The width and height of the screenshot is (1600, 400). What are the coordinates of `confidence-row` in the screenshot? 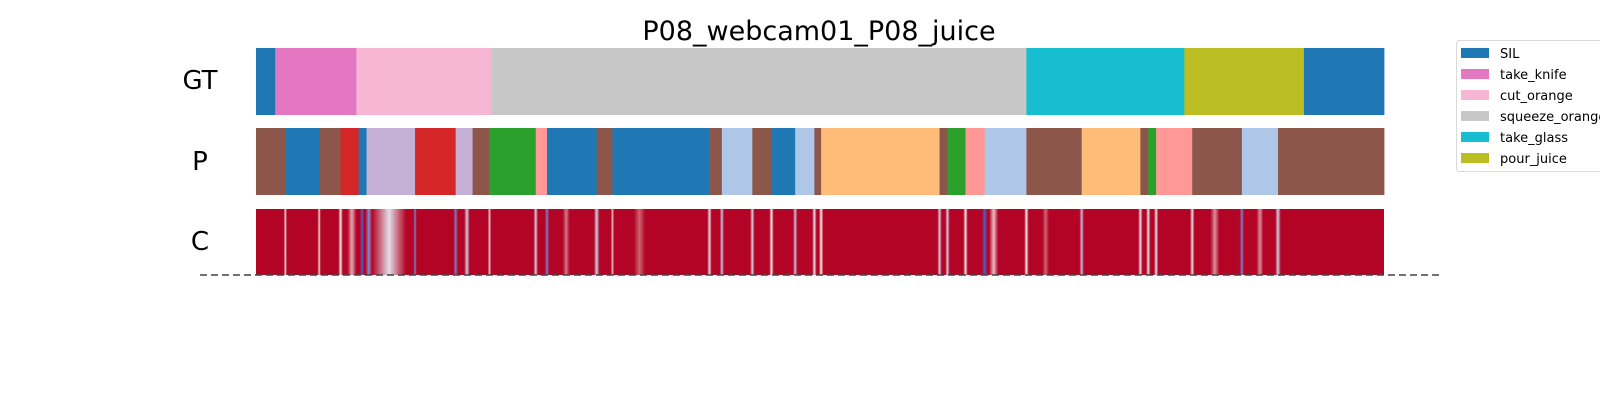 It's located at (820, 242).